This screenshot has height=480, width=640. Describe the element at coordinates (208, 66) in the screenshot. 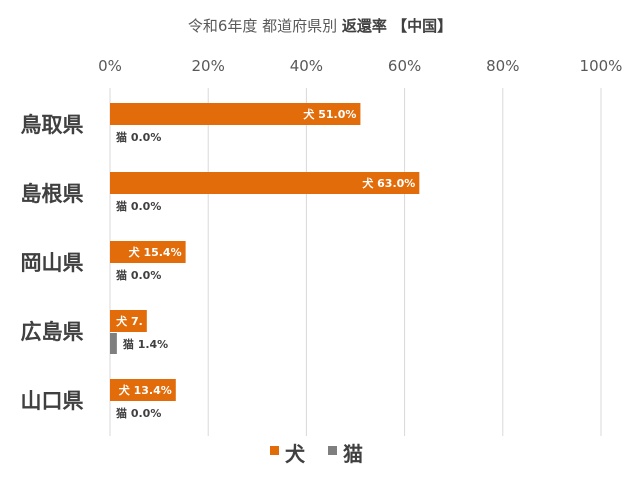

I see `x-tick-label: 20%` at that location.